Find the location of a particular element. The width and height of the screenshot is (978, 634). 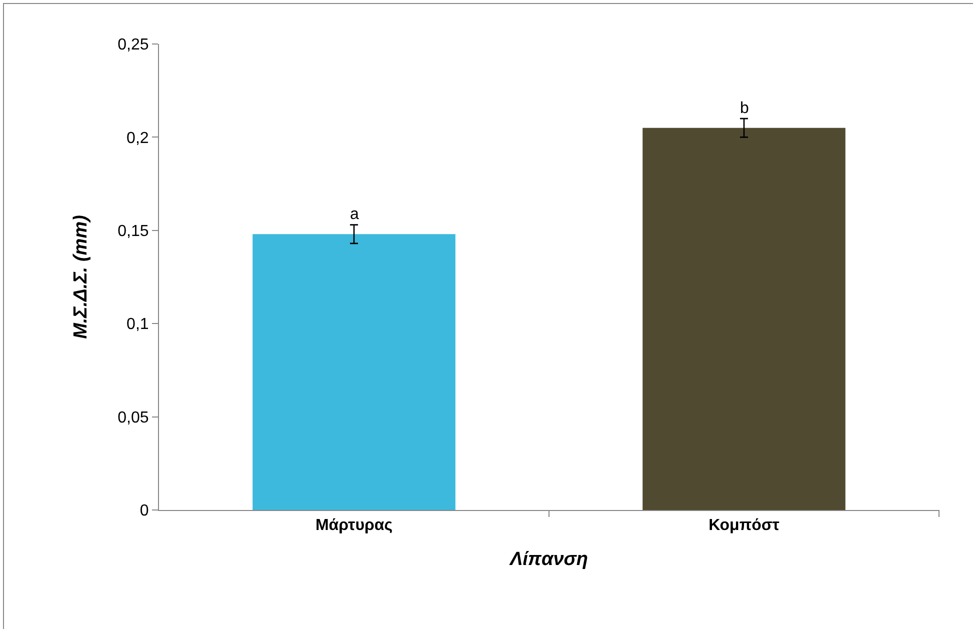

x-tick-label: Μάρτυρας is located at coordinates (354, 525).